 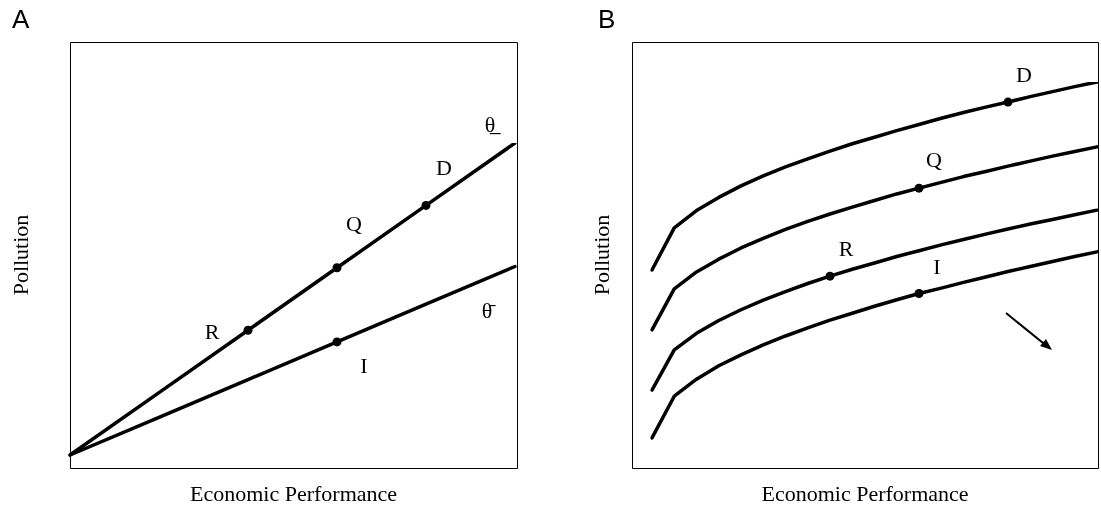 I want to click on series-label: θ̄, so click(x=489, y=311).